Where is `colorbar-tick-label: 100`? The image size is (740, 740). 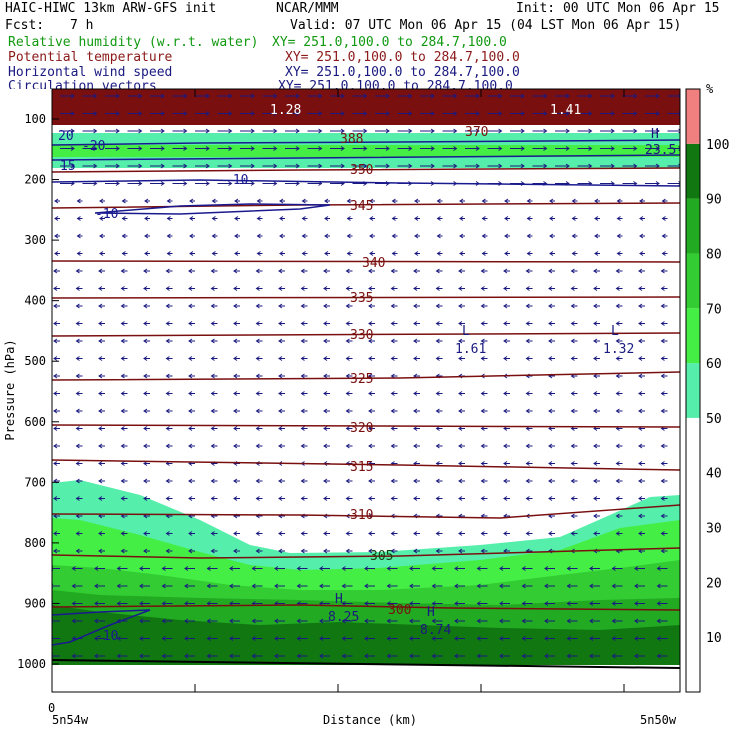
colorbar-tick-label: 100 is located at coordinates (717, 145).